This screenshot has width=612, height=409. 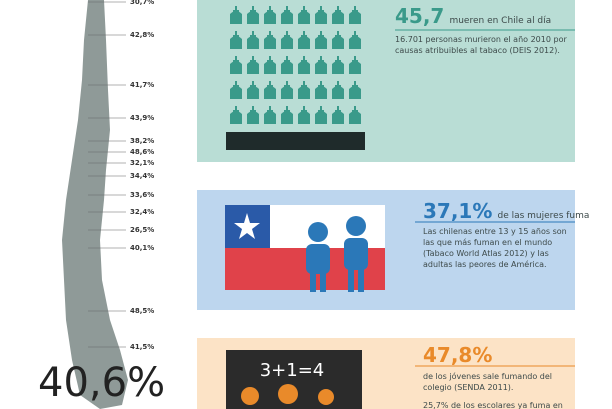 What do you see at coordinates (287, 394) in the screenshot?
I see `kids` at bounding box center [287, 394].